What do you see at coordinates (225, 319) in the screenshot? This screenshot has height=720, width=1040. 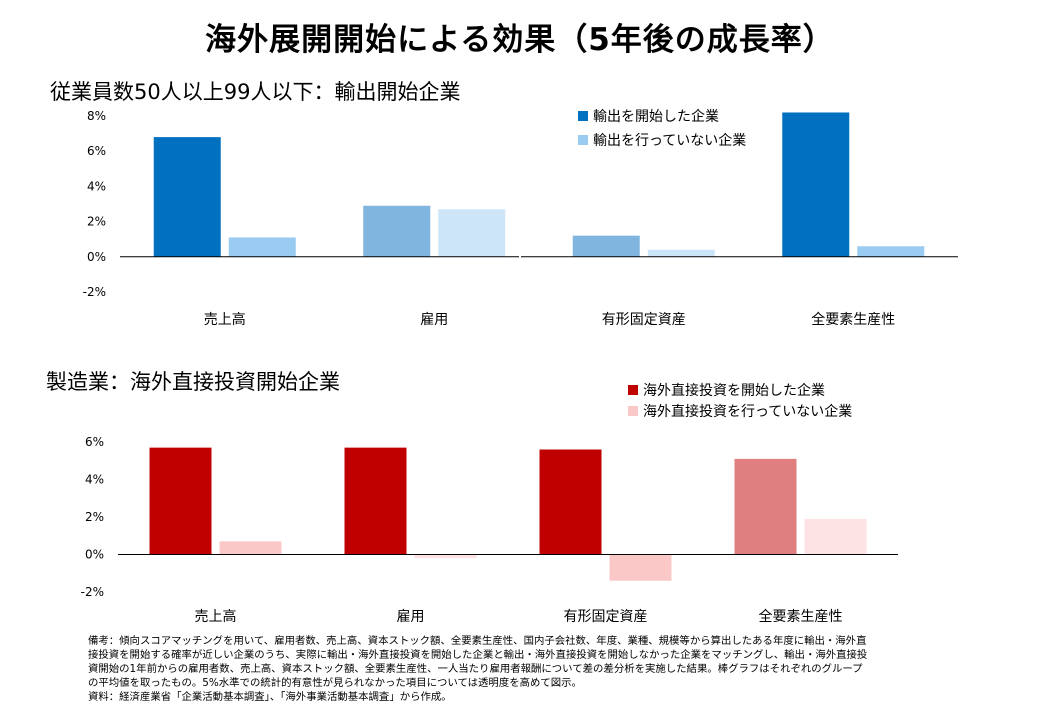 I see `export-category-label: 売上高` at bounding box center [225, 319].